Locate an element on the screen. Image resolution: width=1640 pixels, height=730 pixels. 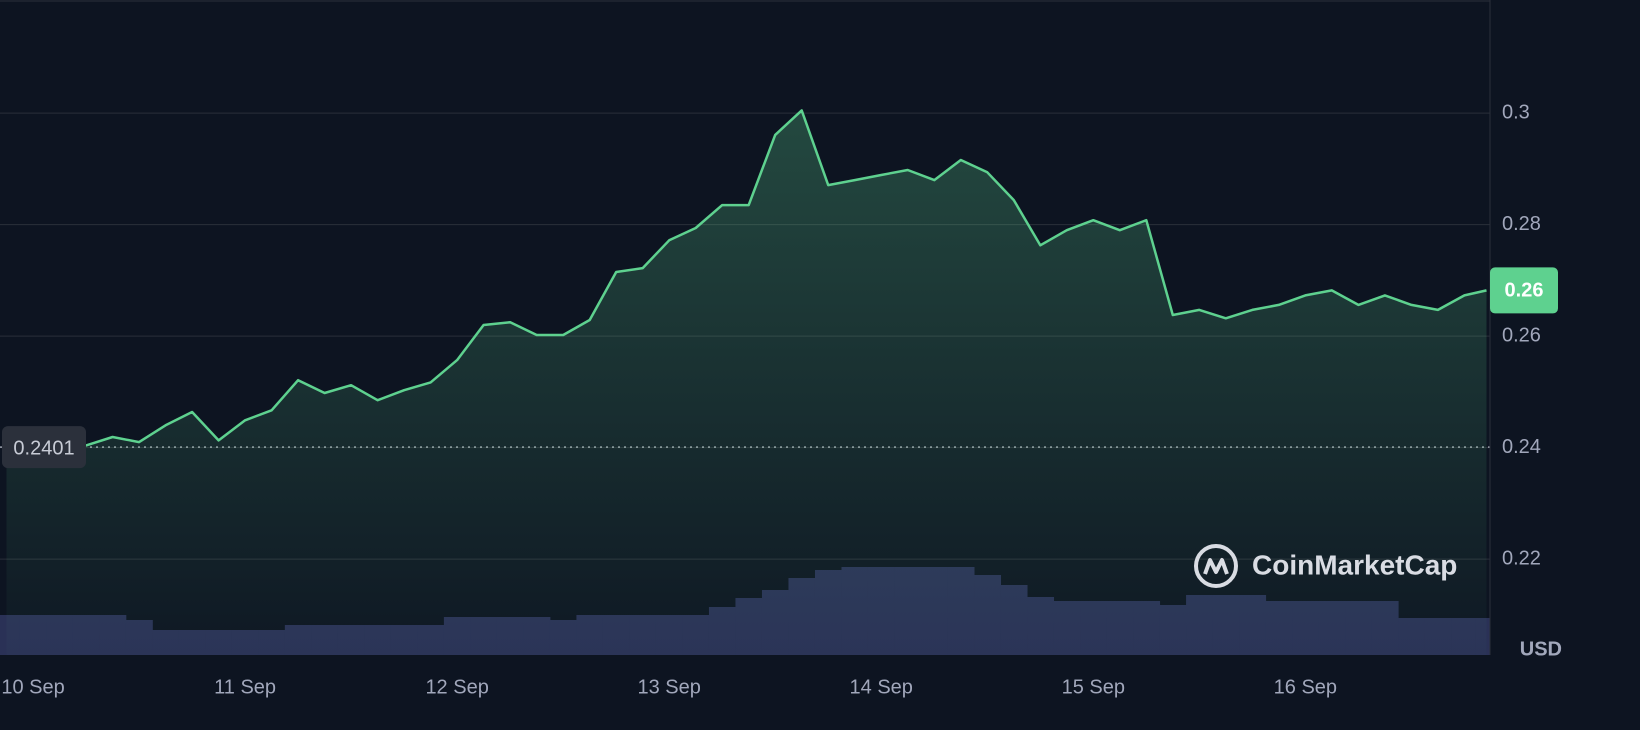
x-tick-label: 14 Sep is located at coordinates (881, 687).